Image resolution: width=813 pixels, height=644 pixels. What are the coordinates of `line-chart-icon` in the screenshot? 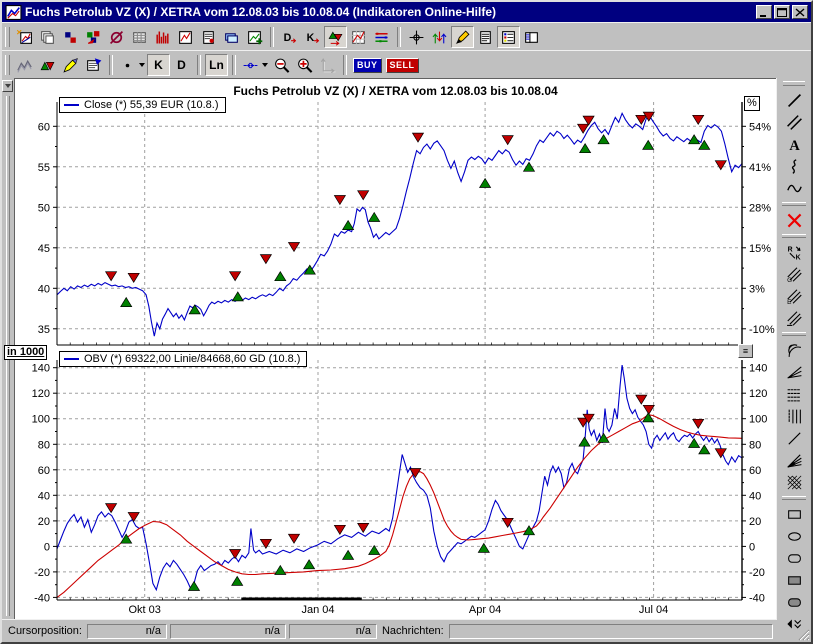 It's located at (185, 37).